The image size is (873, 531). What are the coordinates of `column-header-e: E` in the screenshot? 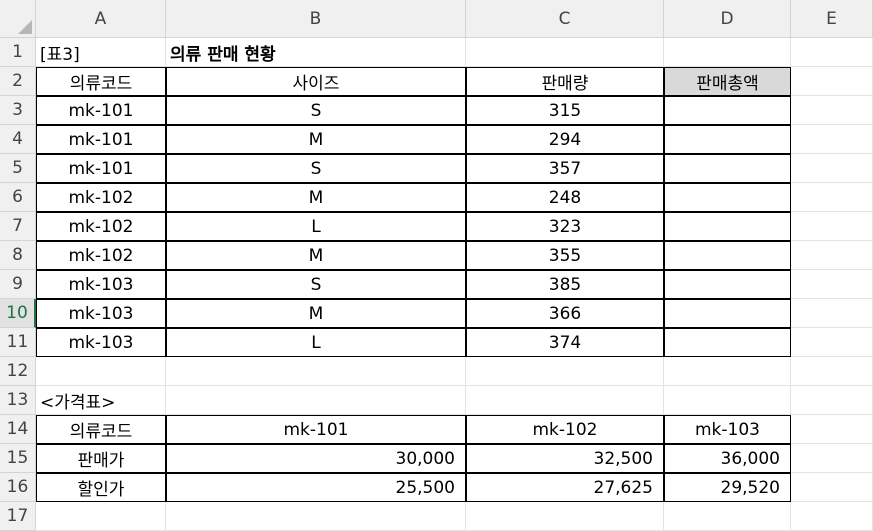 It's located at (832, 19).